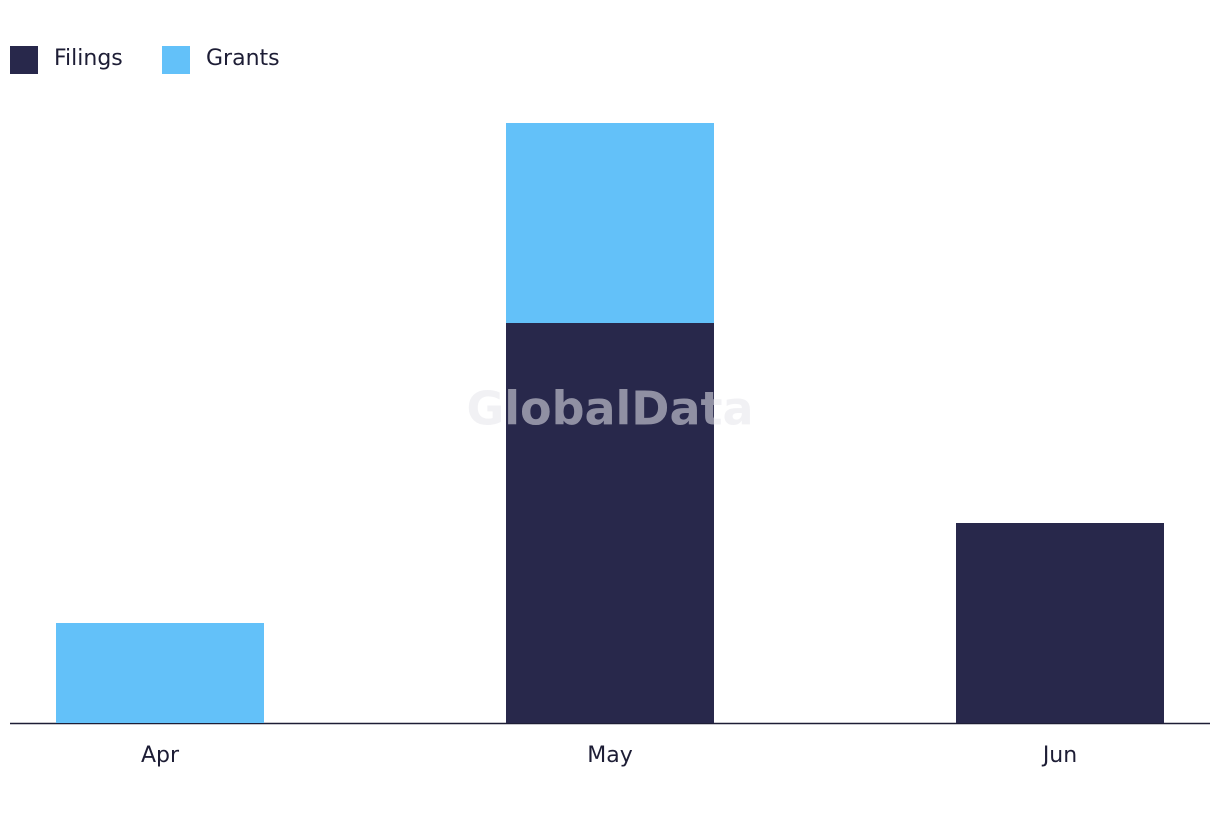 This screenshot has height=822, width=1220. What do you see at coordinates (609, 409) in the screenshot?
I see `watermark: GlobalData` at bounding box center [609, 409].